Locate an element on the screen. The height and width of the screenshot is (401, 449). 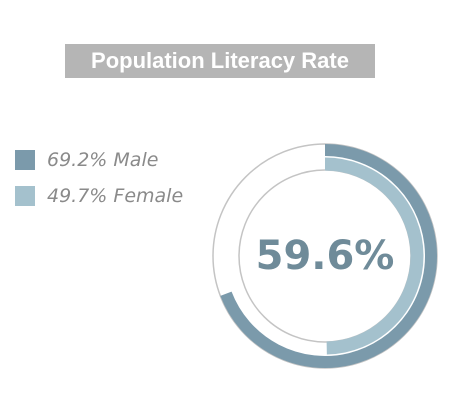
legend-label: 49.7% Female is located at coordinates (115, 196).